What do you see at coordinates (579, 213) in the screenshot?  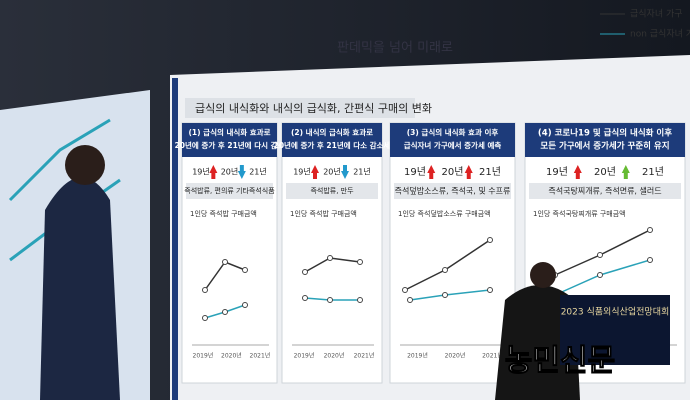 I see `chart-title: 1인당 즉석국탕찌개류 구매금액` at bounding box center [579, 213].